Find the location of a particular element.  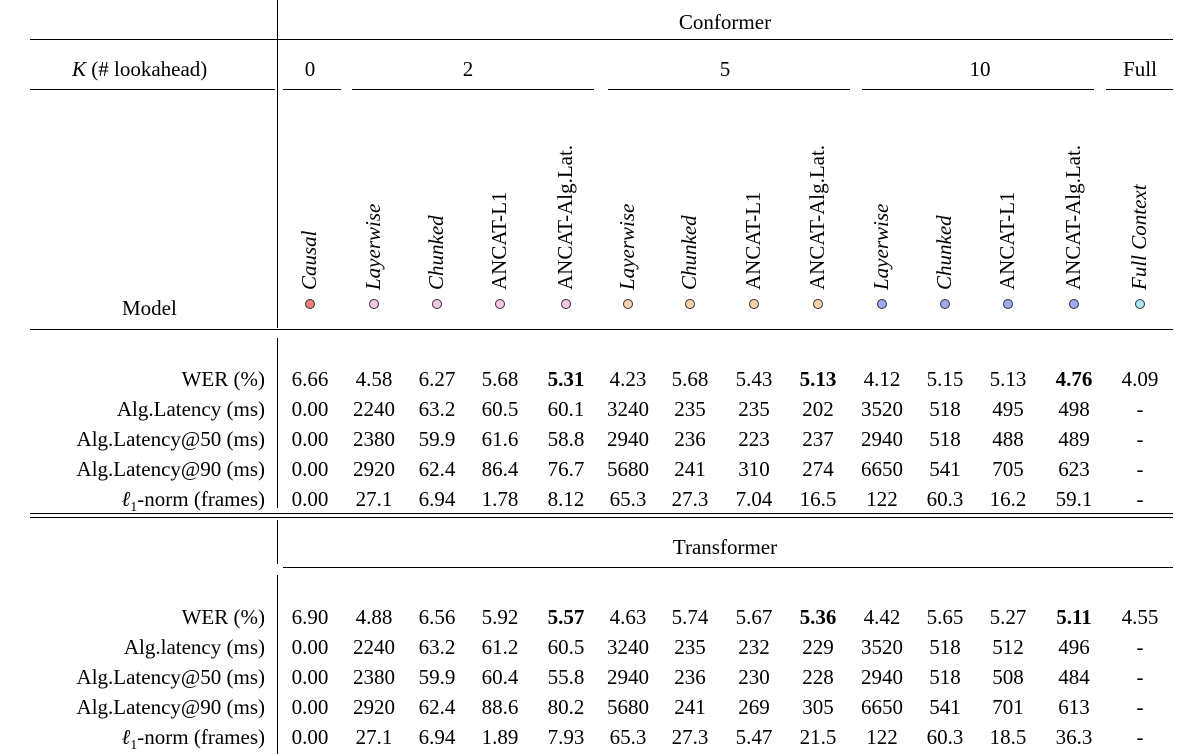

transformer_rows-cell-3-11: 701 is located at coordinates (1008, 707).